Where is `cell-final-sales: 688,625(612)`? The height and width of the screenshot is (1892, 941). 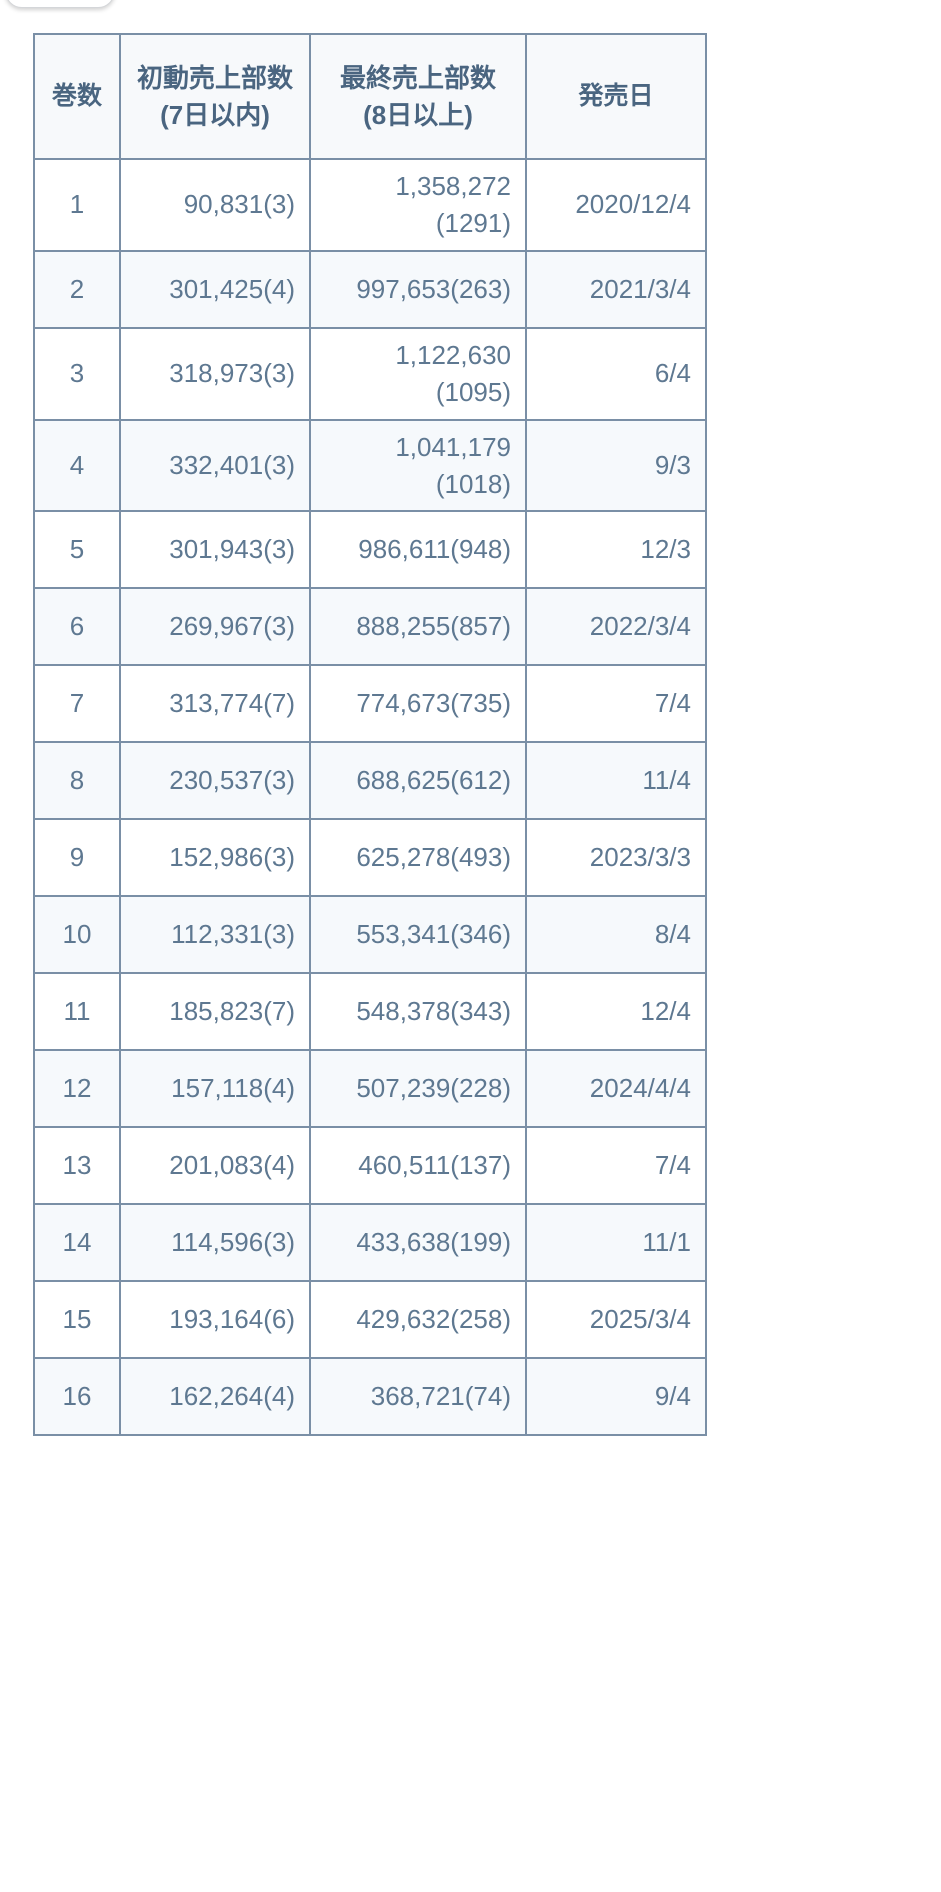 cell-final-sales: 688,625(612) is located at coordinates (418, 781).